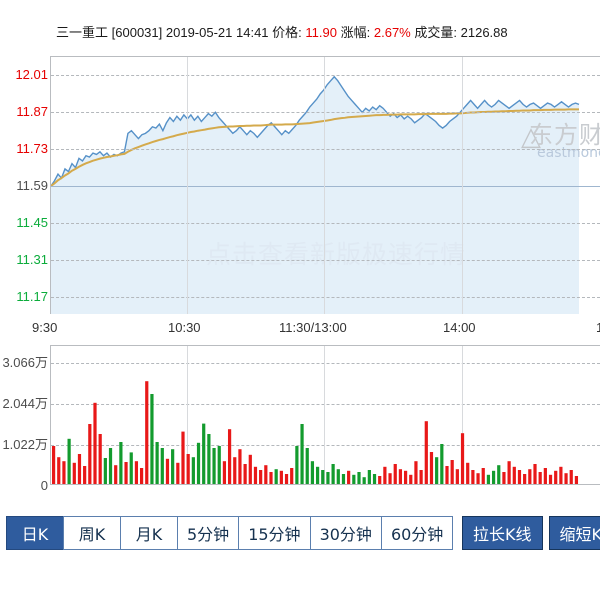  Describe the element at coordinates (82, 32) in the screenshot. I see `stock-name: 三一重工` at that location.